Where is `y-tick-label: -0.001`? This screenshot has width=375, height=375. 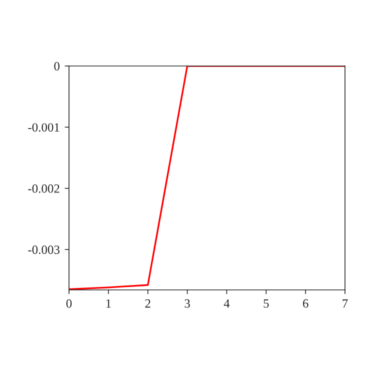 y-tick-label: -0.001 is located at coordinates (44, 127).